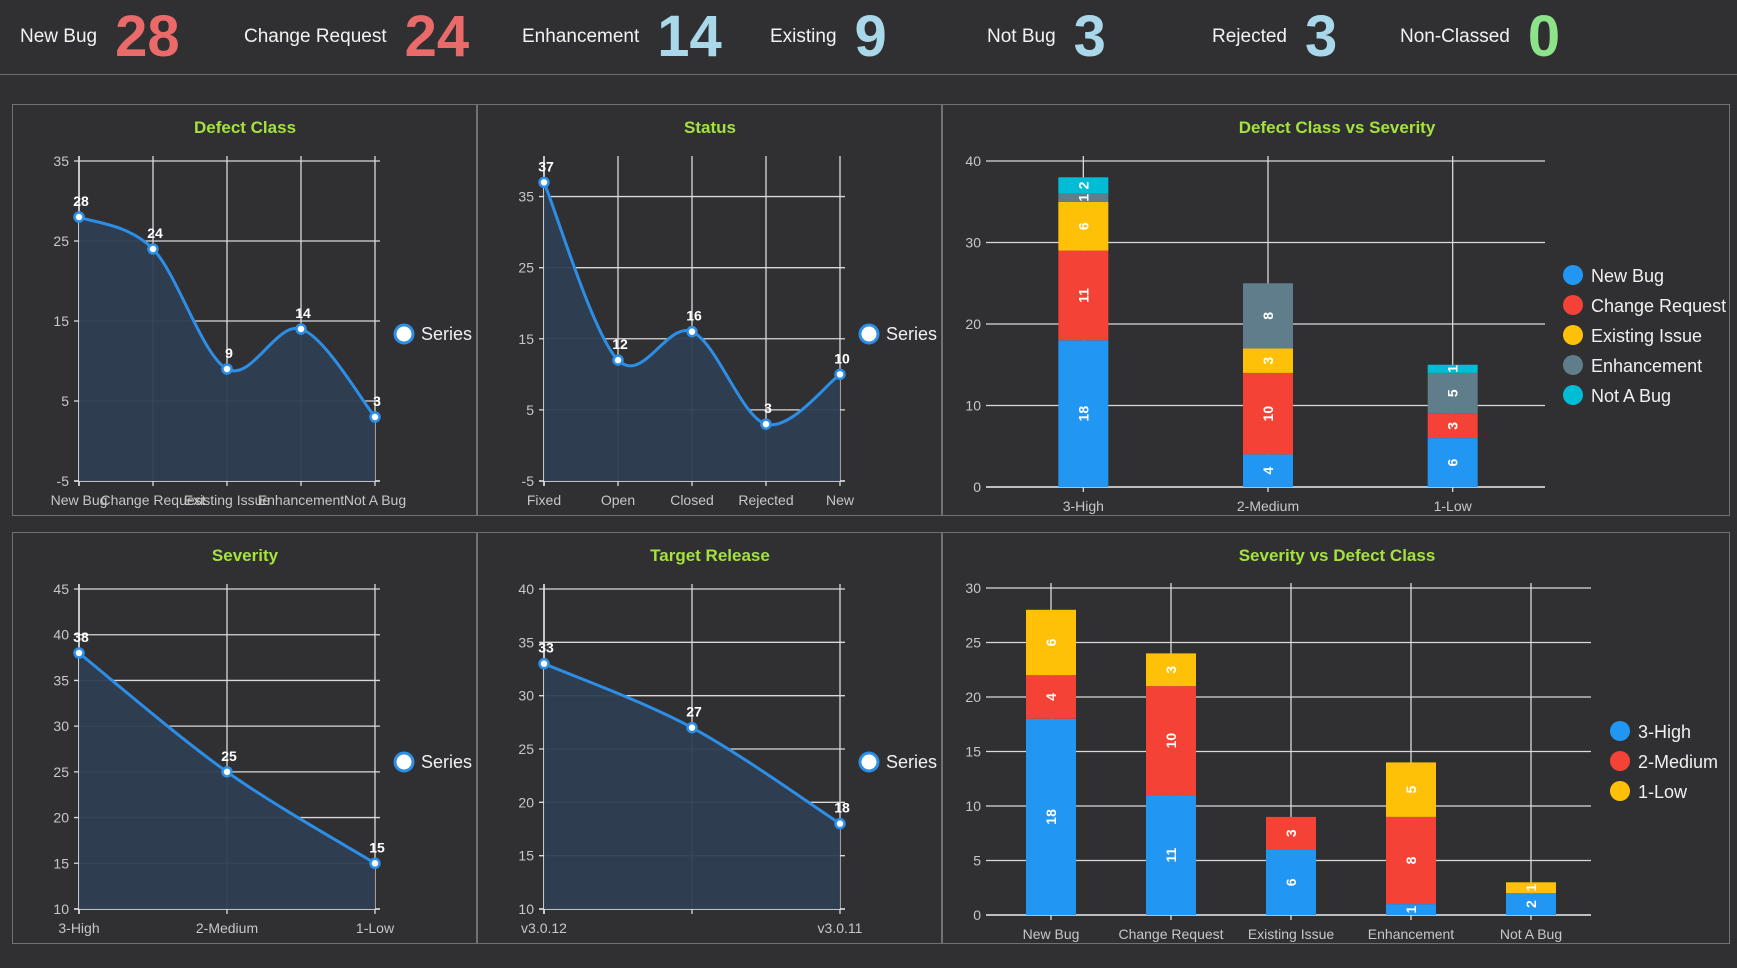 This screenshot has height=968, width=1737. What do you see at coordinates (1453, 506) in the screenshot?
I see `x-tick-label: 1-Low` at bounding box center [1453, 506].